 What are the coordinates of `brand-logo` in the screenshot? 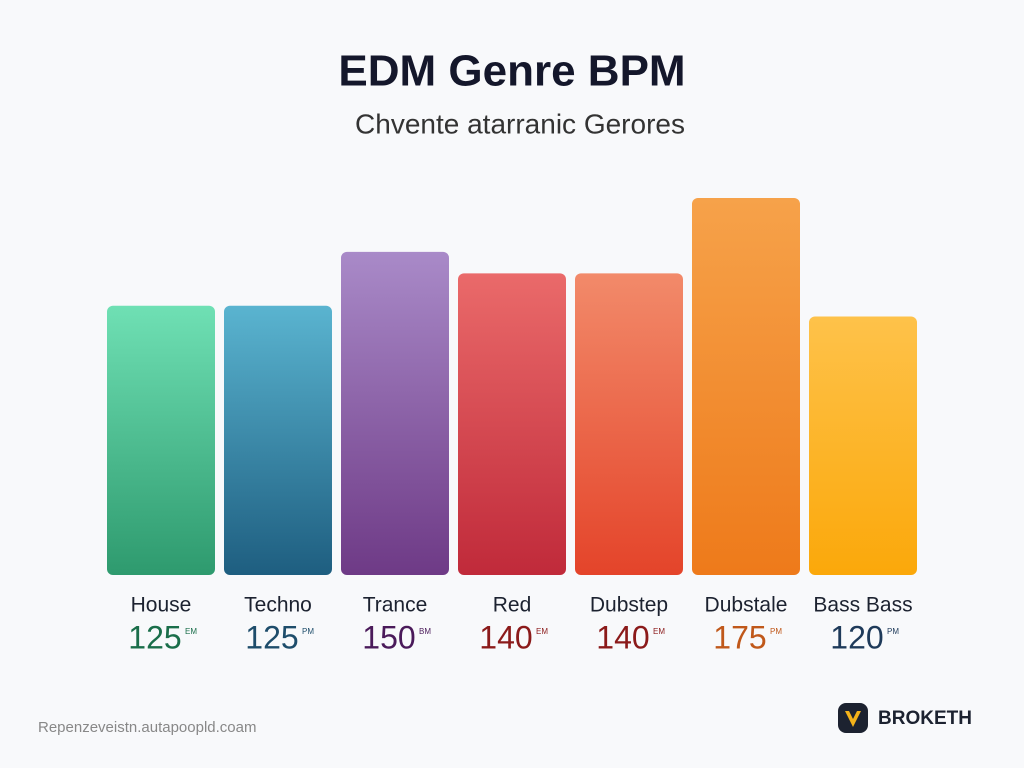 It's located at (853, 718).